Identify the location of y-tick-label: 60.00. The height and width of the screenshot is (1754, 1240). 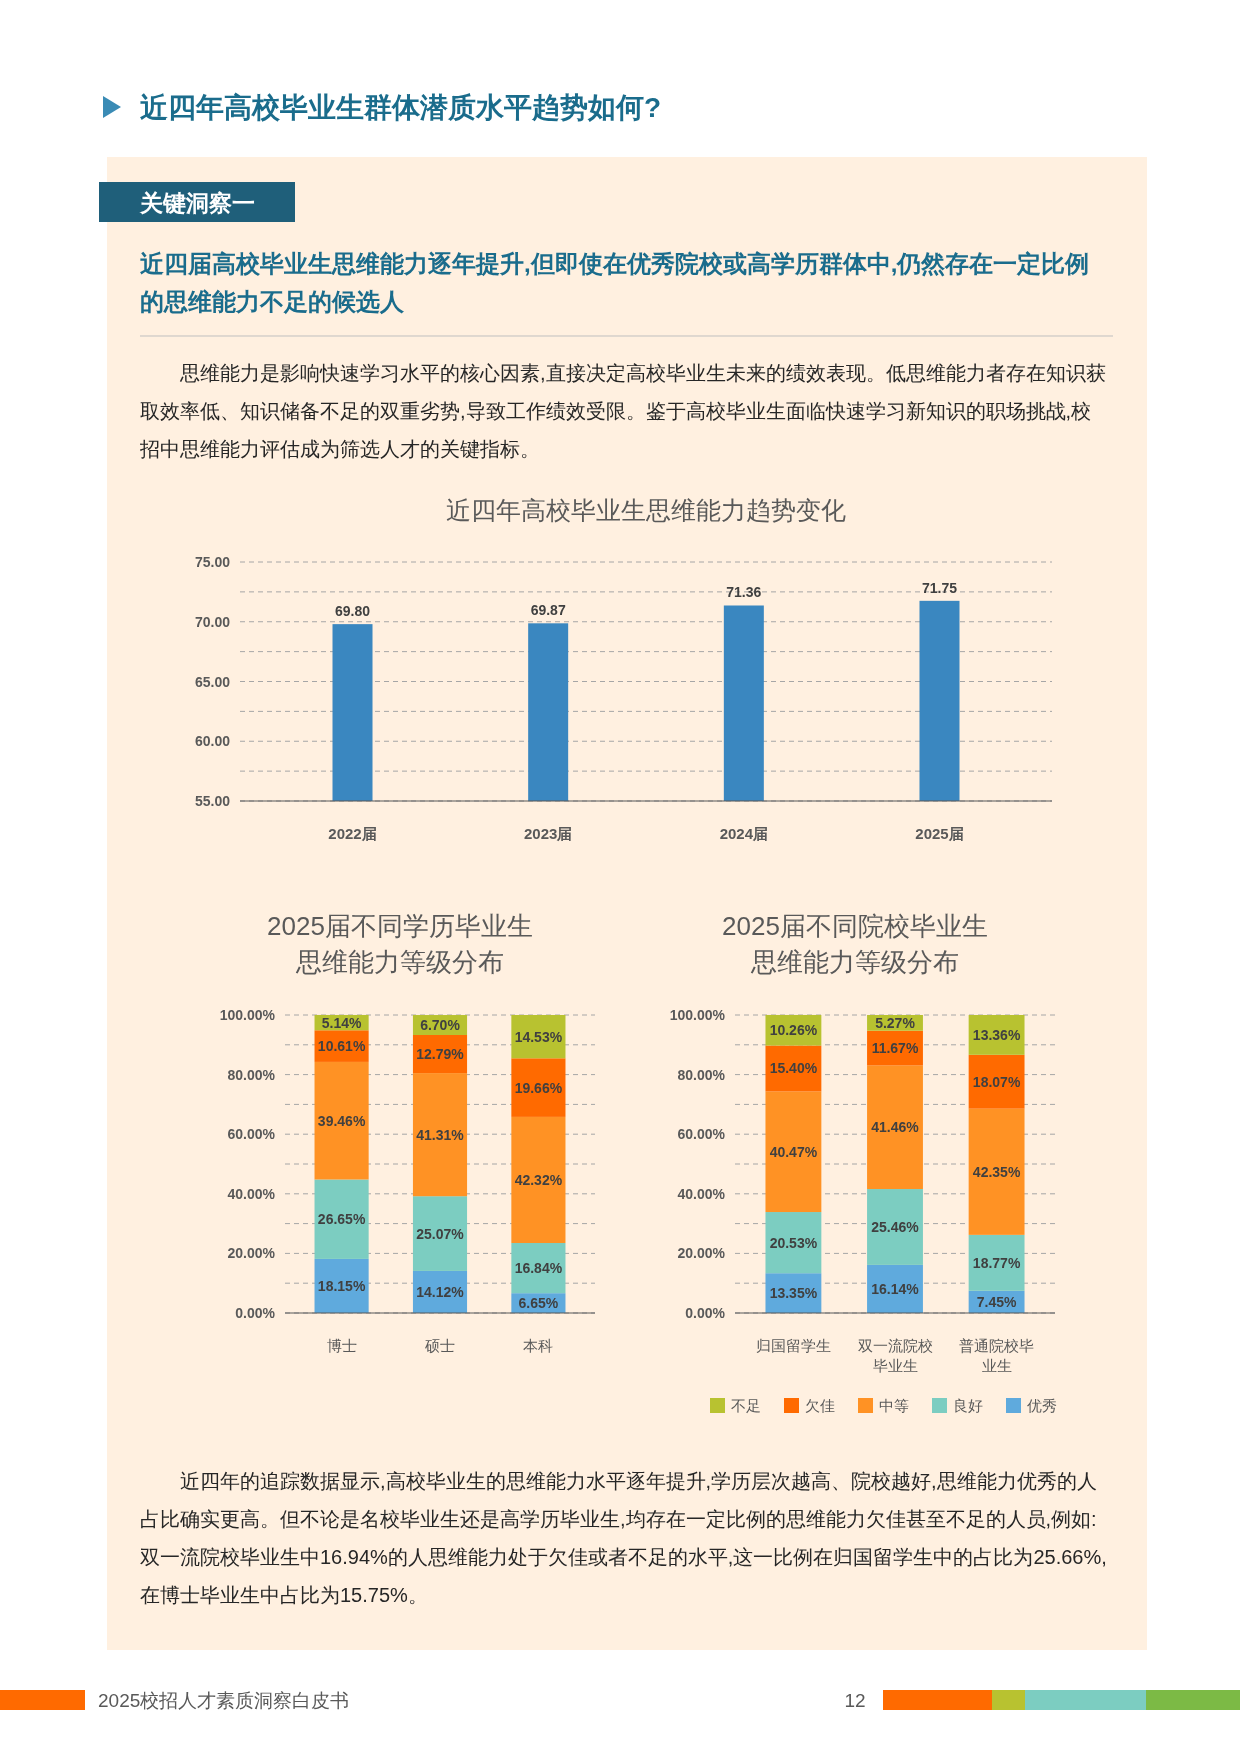
(212, 741).